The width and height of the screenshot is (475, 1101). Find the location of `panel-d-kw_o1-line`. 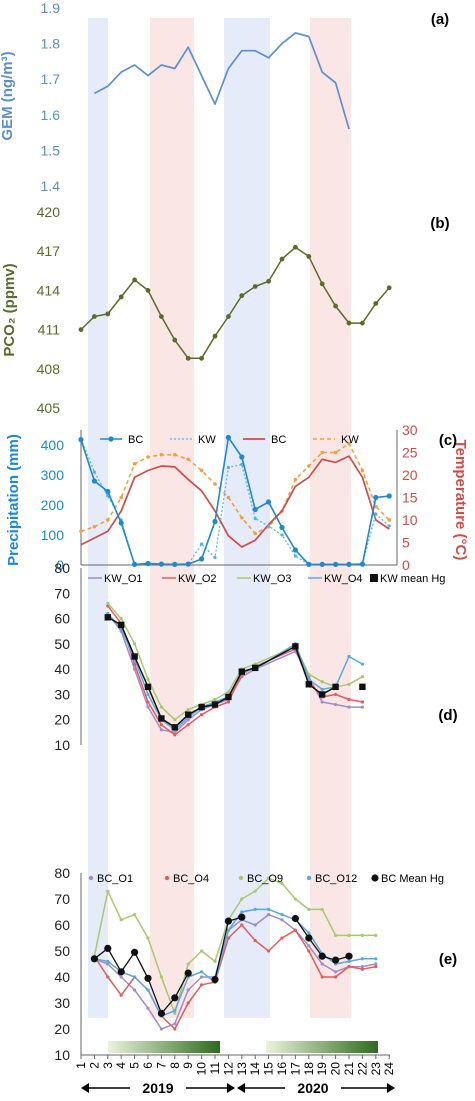

panel-d-kw_o1-line is located at coordinates (235, 673).